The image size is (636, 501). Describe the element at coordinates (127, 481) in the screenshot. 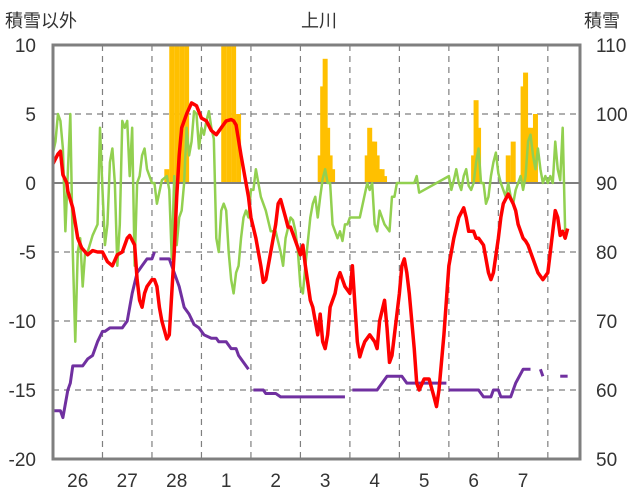

I see `x-day-label: 27` at that location.